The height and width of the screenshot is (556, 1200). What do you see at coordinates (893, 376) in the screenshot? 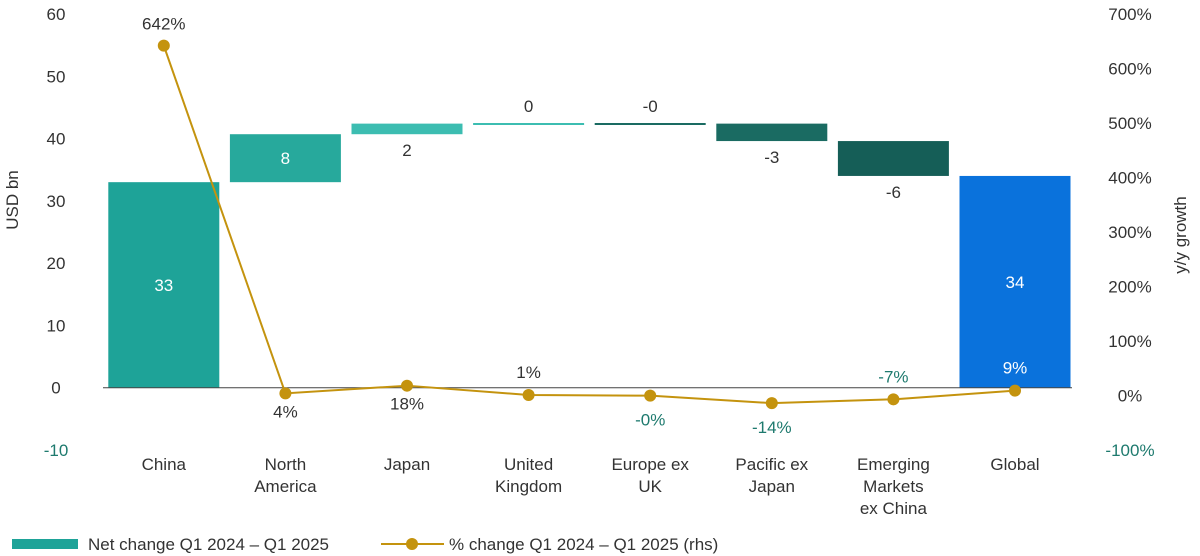
I see `line-data-label: -7%` at bounding box center [893, 376].